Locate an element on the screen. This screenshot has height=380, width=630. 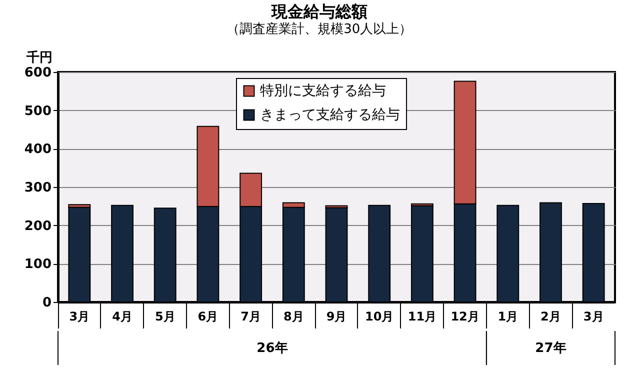
x-tick-label: 2月 is located at coordinates (550, 317).